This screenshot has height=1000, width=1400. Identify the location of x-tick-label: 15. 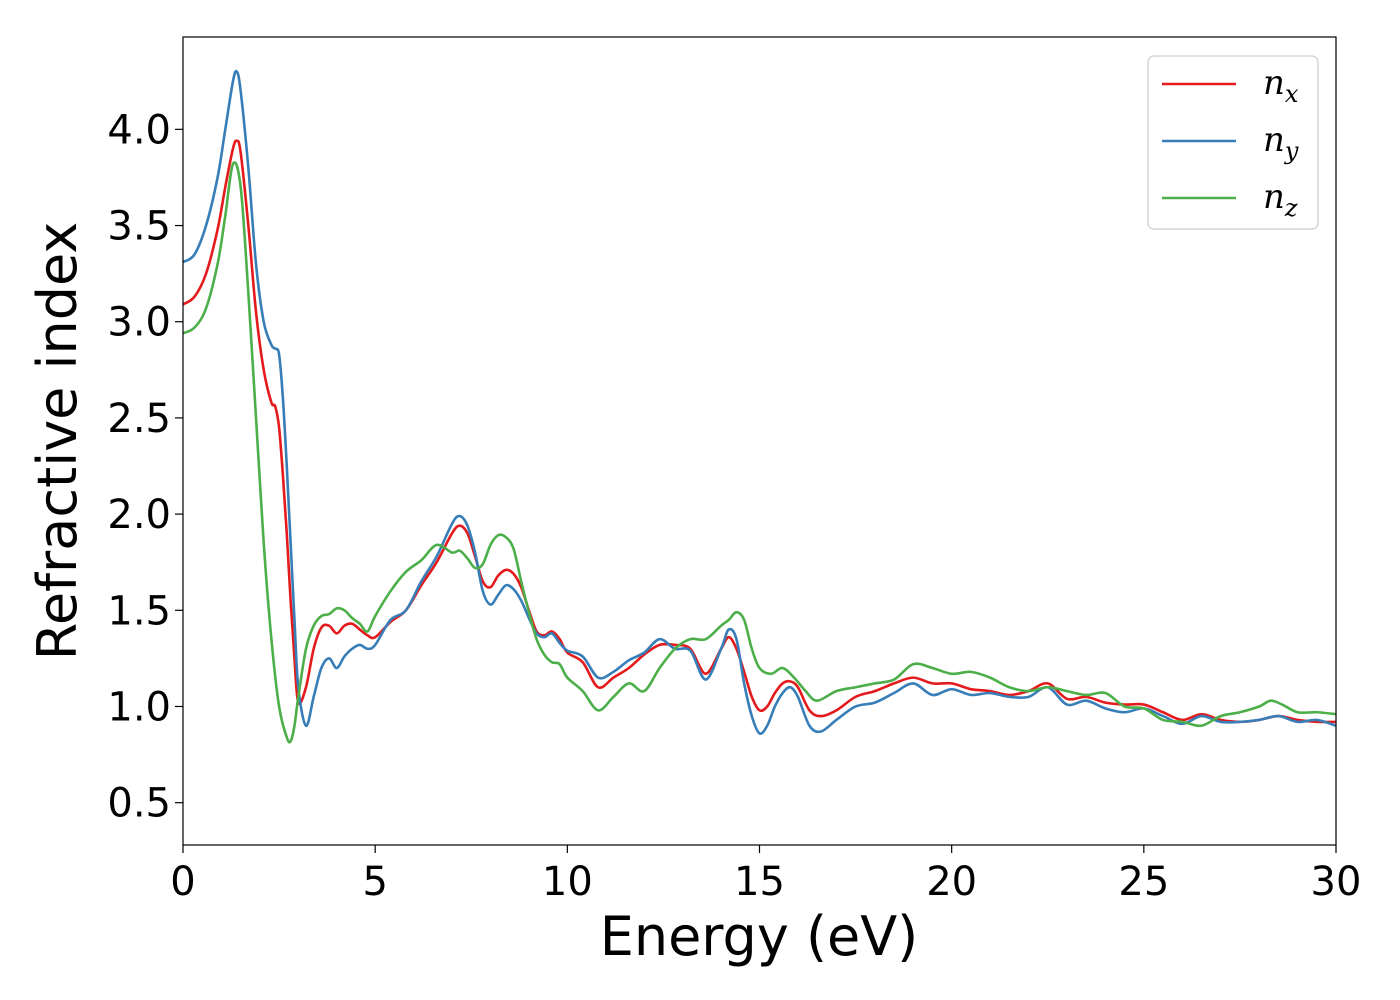
(759, 882).